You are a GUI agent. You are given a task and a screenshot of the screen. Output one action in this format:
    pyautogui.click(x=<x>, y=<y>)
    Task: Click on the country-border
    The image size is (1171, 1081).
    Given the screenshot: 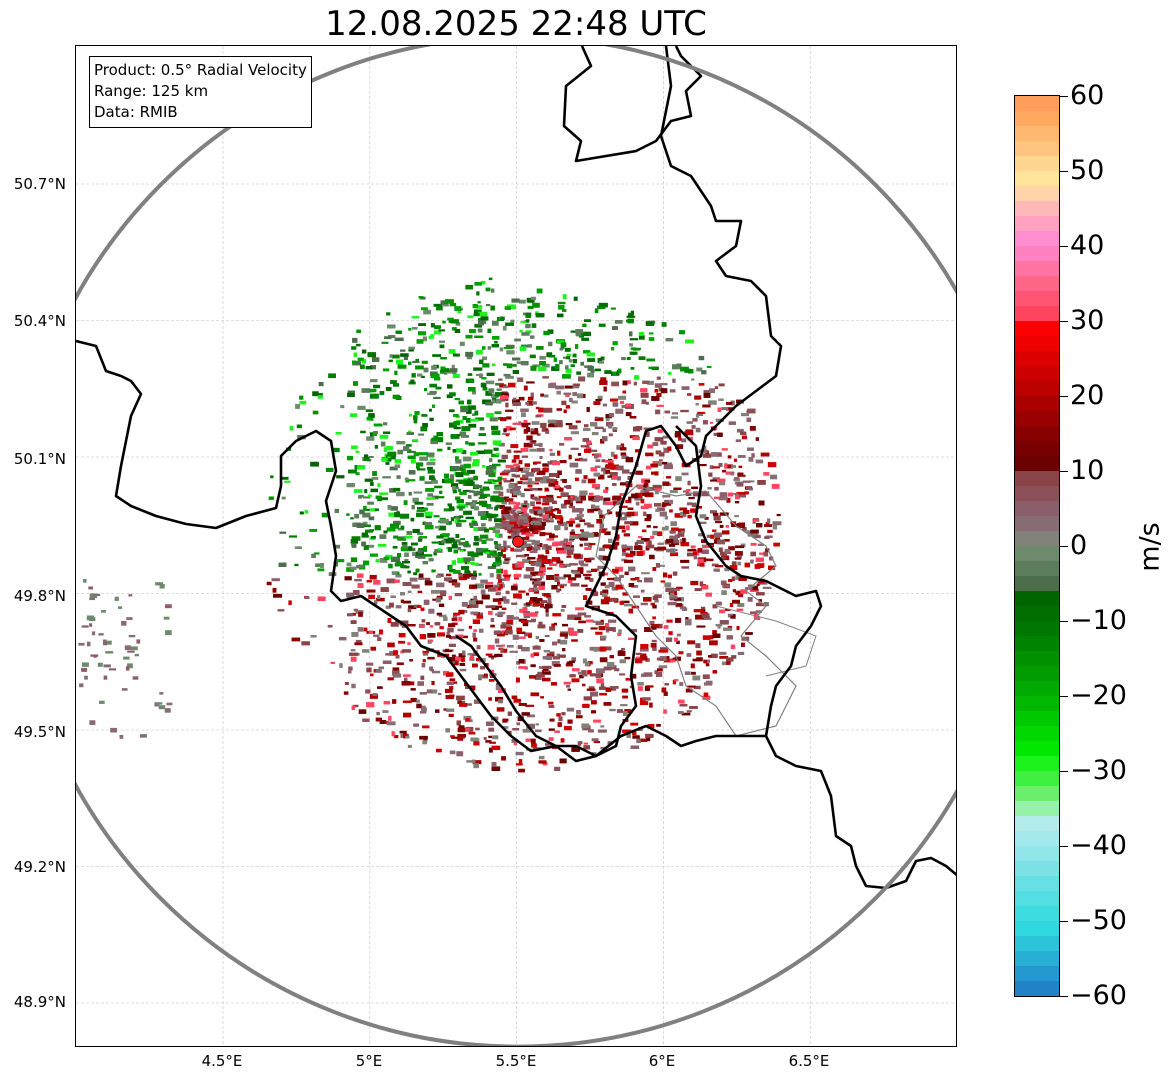 What is the action you would take?
    pyautogui.click(x=632, y=104)
    